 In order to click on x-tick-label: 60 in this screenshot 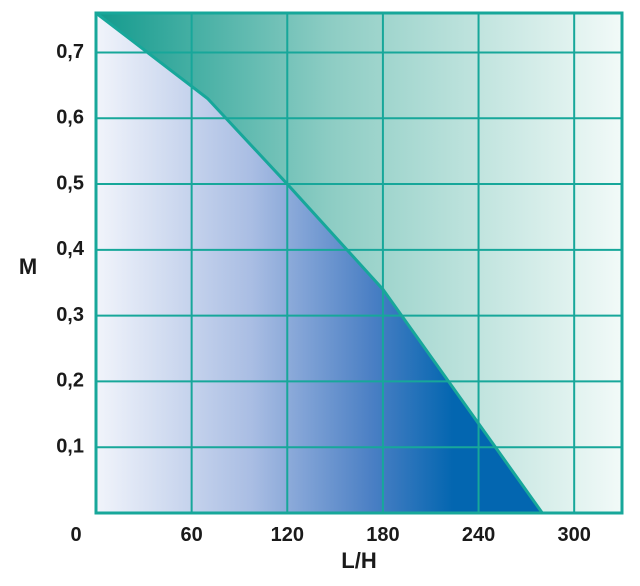, I will do `click(192, 535)`.